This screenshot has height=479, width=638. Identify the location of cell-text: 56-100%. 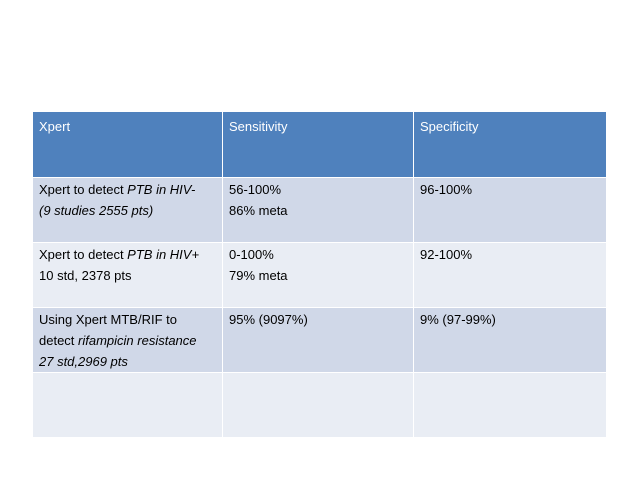
(255, 189).